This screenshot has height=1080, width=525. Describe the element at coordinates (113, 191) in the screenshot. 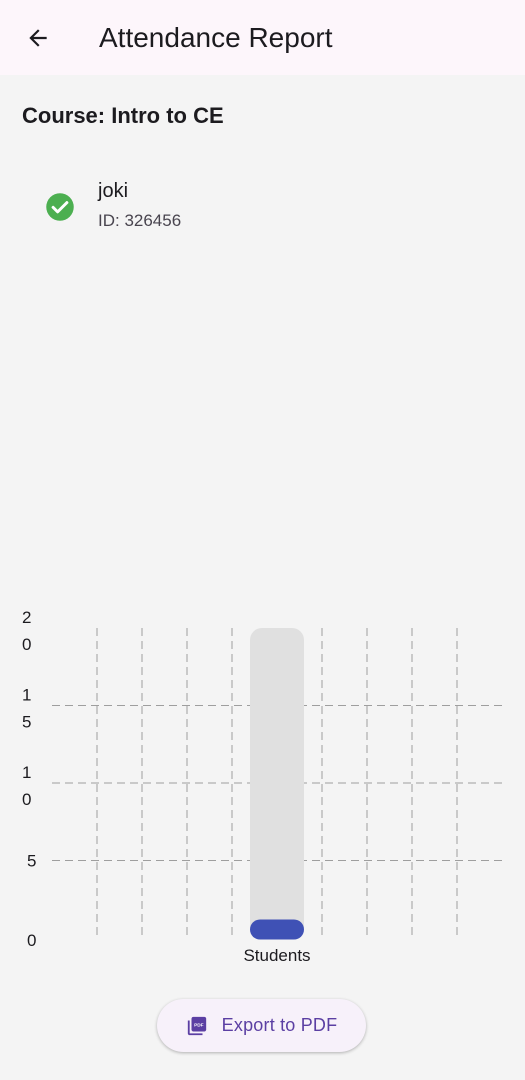

I see `student-name: joki` at that location.